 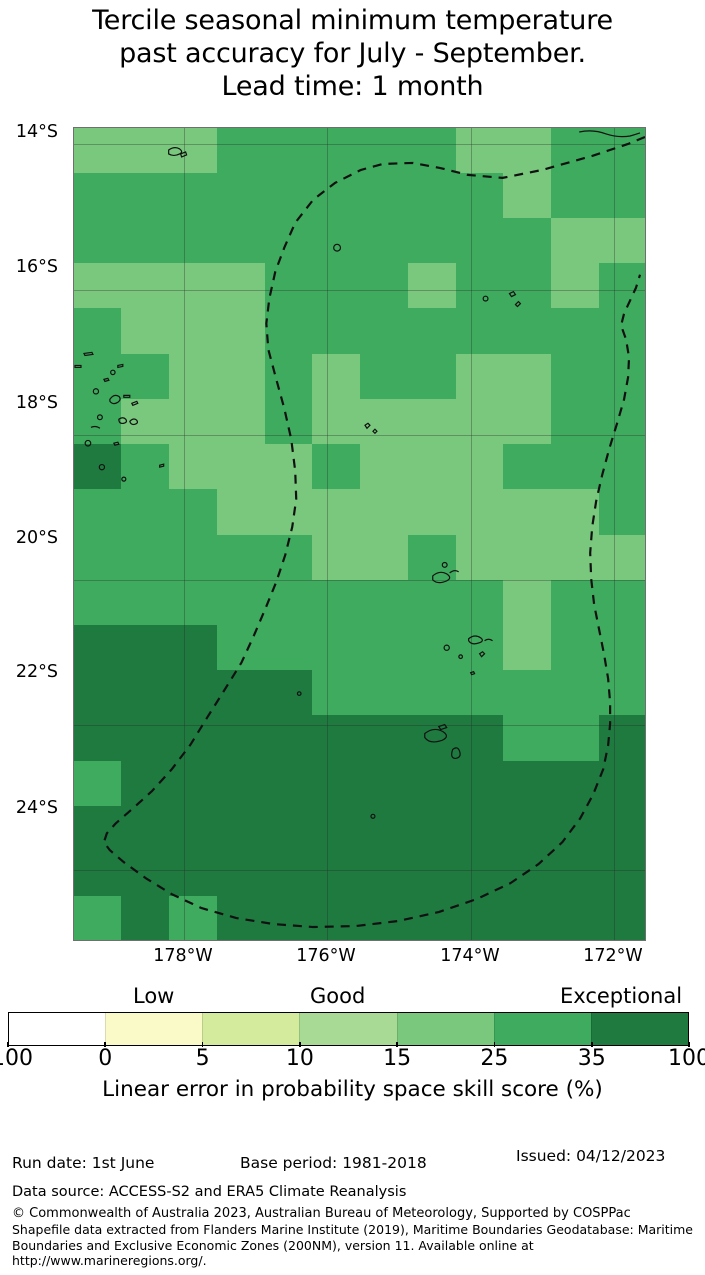 What do you see at coordinates (352, 86) in the screenshot?
I see `title-line-3: Lead time: 1 month` at bounding box center [352, 86].